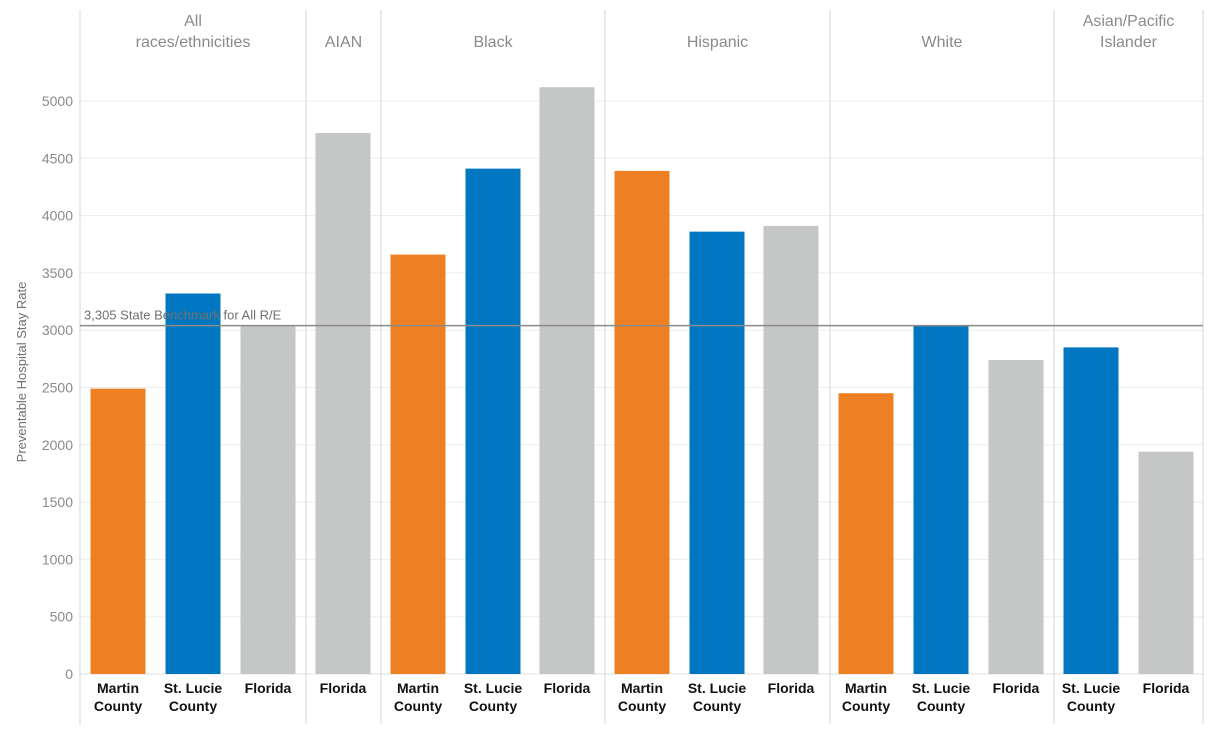 The width and height of the screenshot is (1209, 734). I want to click on benchmark-line-group: 3,305 State Benchmark for All R/E, so click(641, 317).